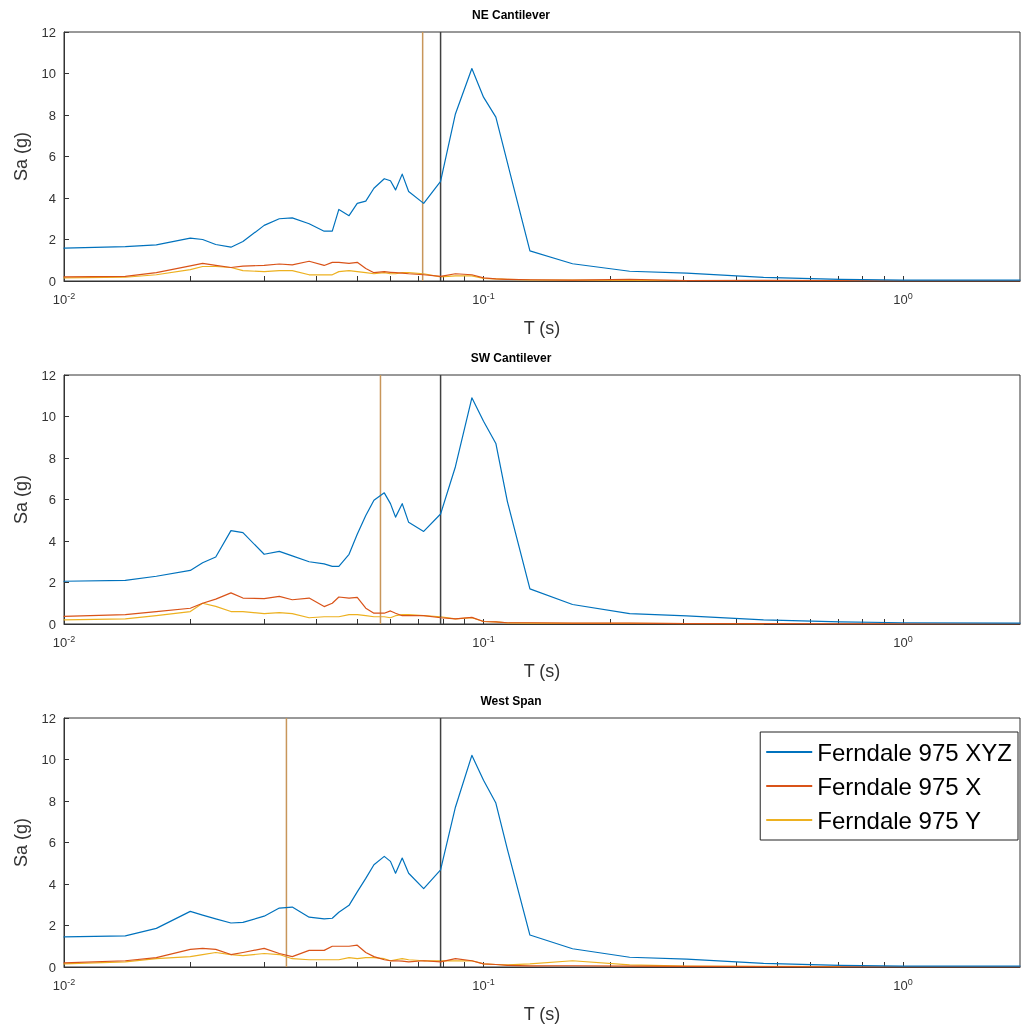 This screenshot has height=1031, width=1022. Describe the element at coordinates (511, 15) in the screenshot. I see `chart-title: NE Cantilever` at that location.